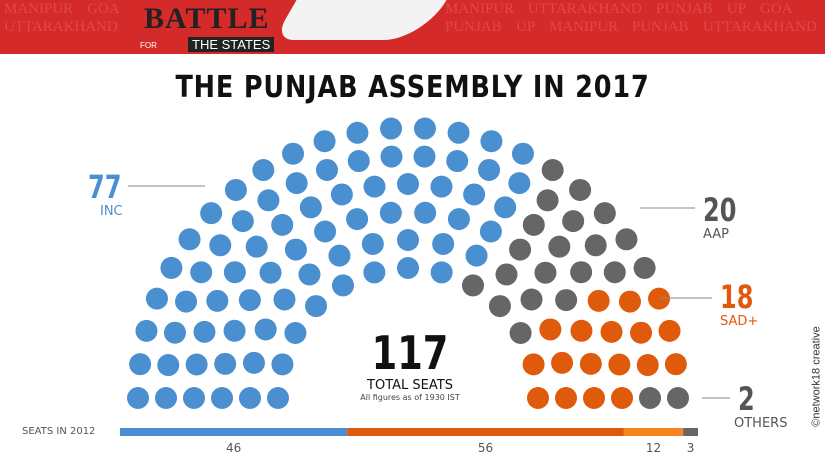  What do you see at coordinates (485, 448) in the screenshot?
I see `bar-2012-label: 56` at bounding box center [485, 448].